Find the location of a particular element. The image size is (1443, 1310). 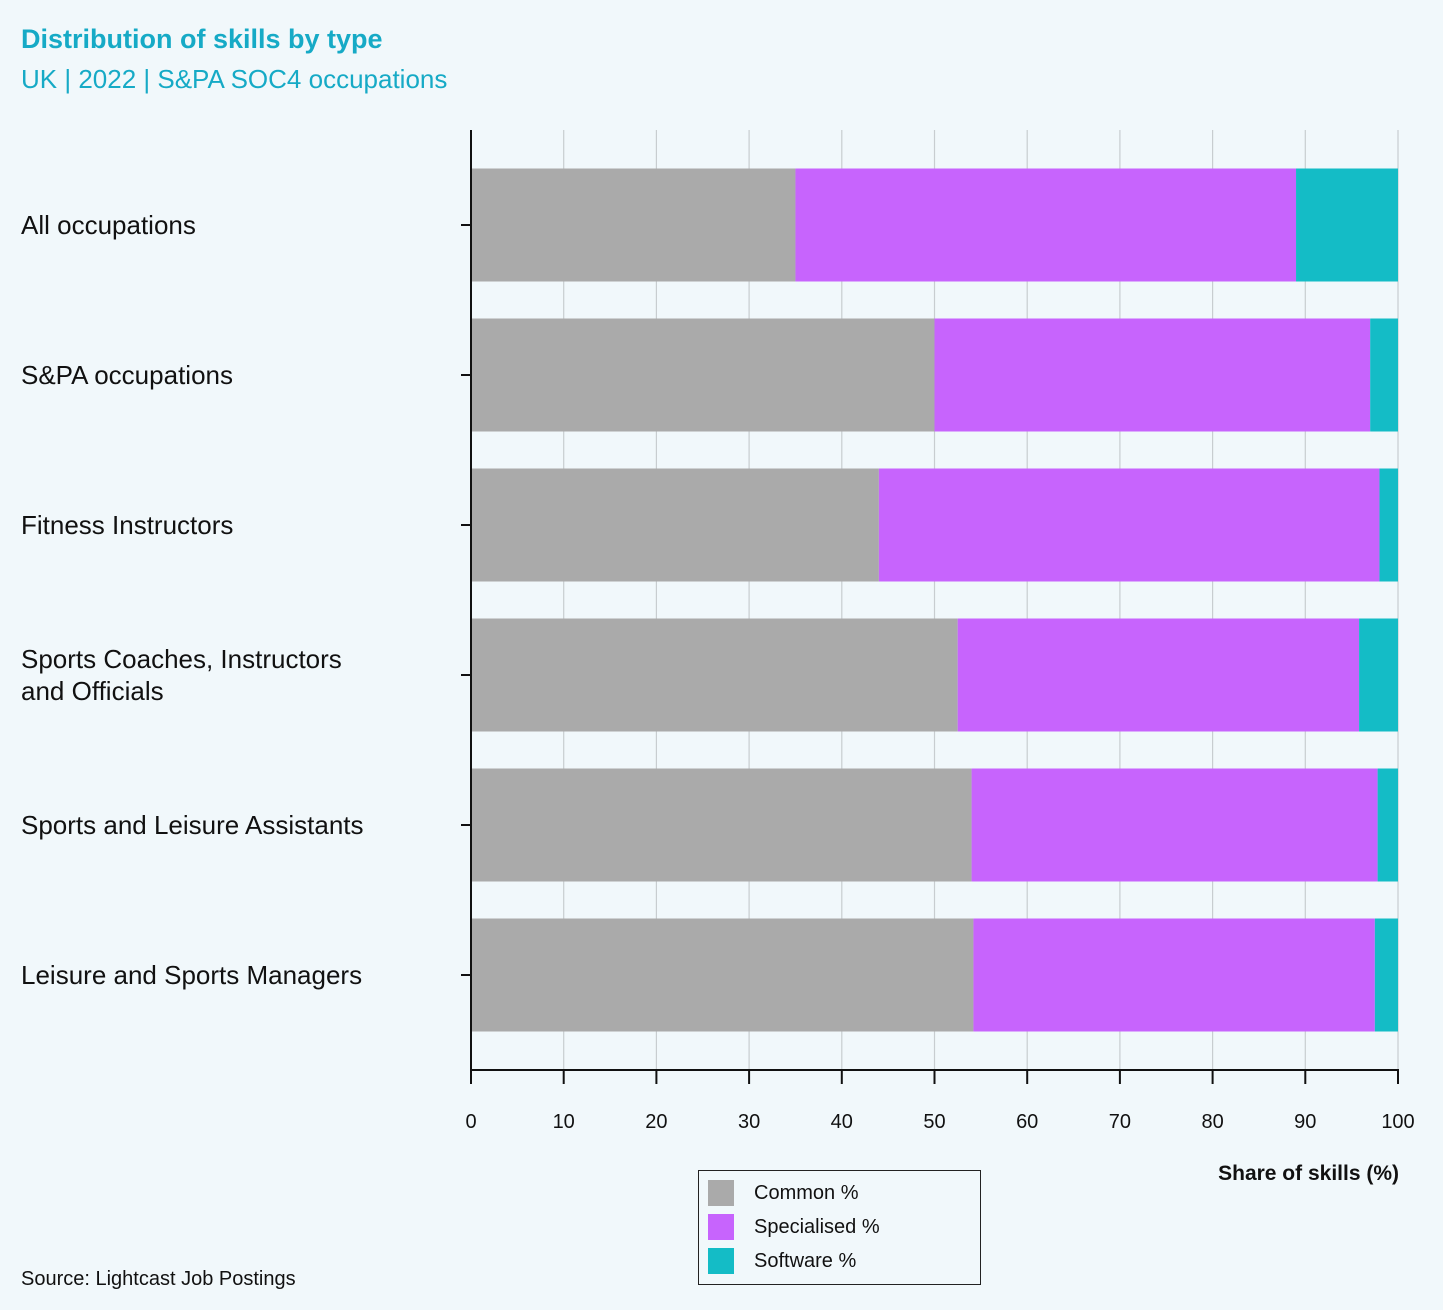

category-label-0: All occupations is located at coordinates (108, 225).